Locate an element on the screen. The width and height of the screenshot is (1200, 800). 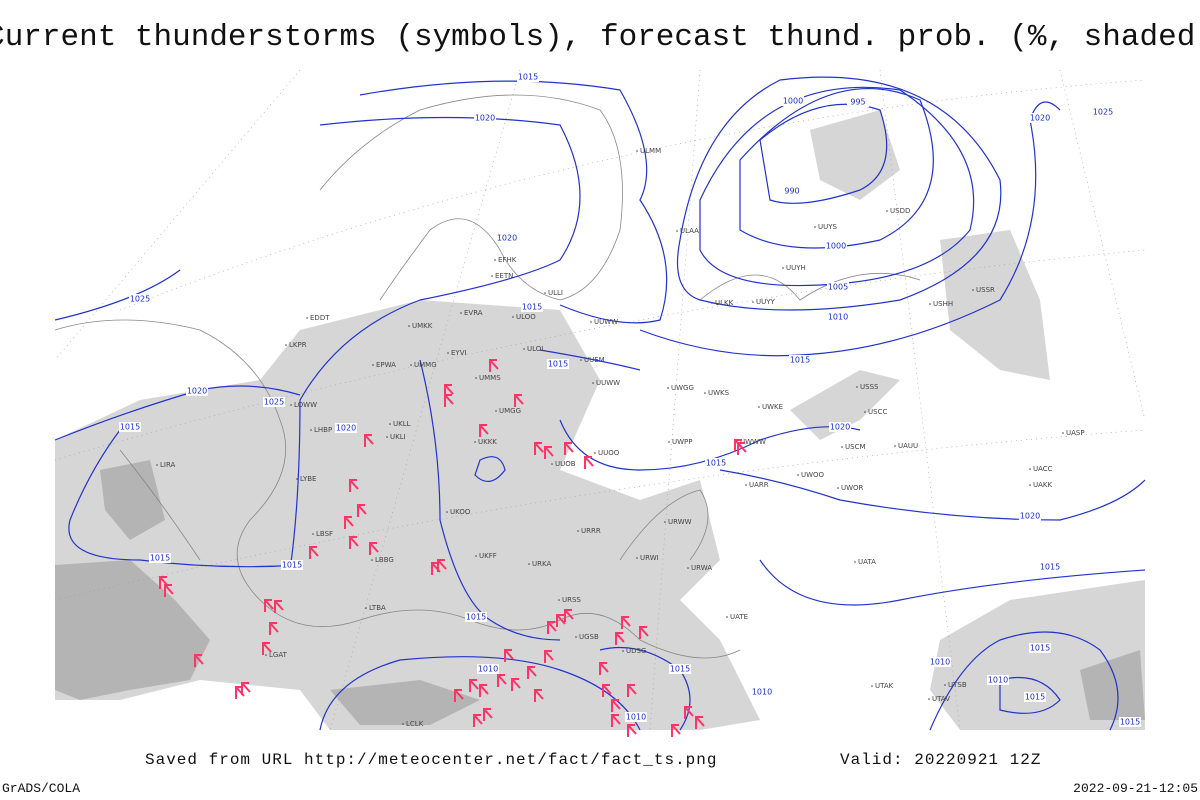
station-code: UMGG is located at coordinates (510, 411).